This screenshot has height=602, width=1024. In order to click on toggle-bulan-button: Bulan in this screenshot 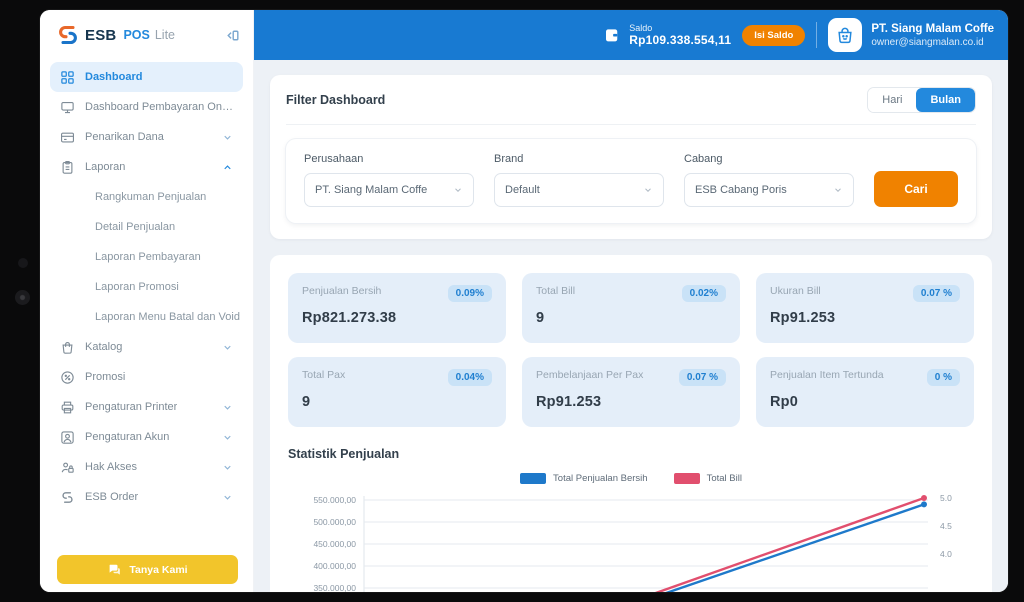, I will do `click(945, 100)`.